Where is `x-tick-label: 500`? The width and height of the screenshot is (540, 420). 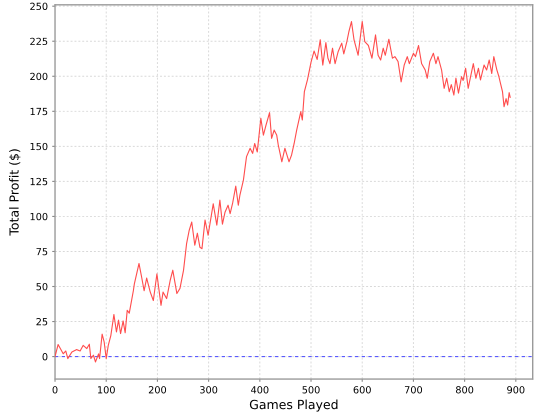 x-tick-label: 500 is located at coordinates (311, 390).